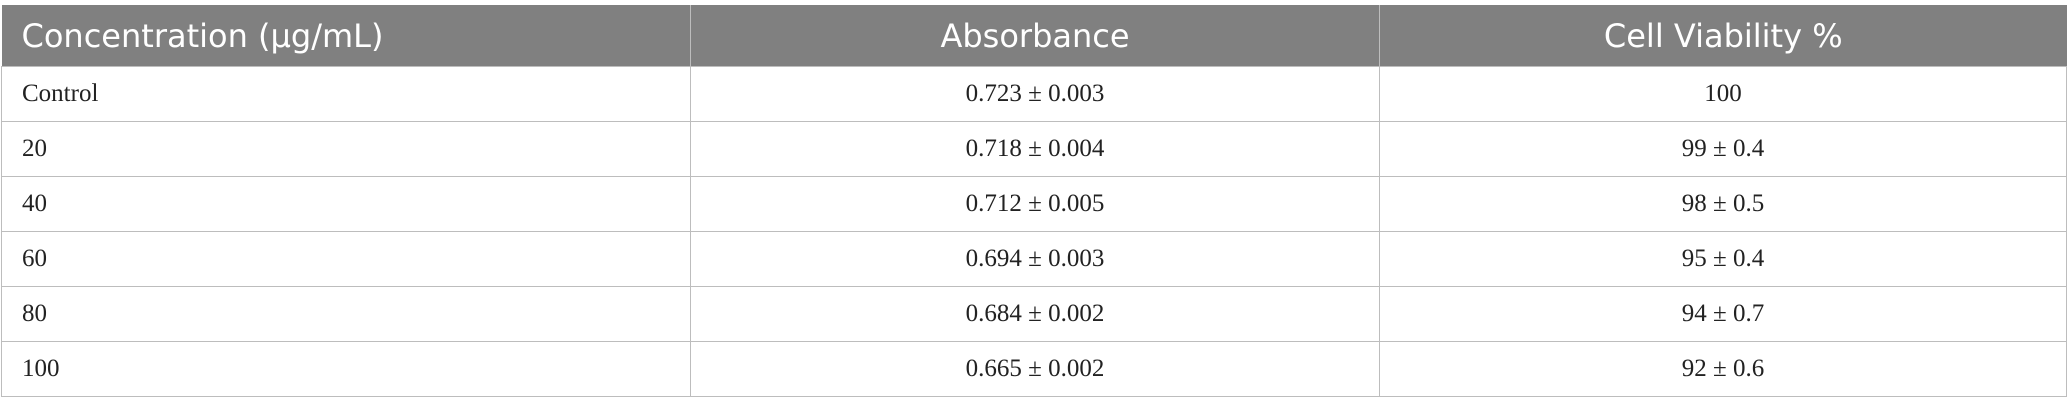  What do you see at coordinates (346, 204) in the screenshot?
I see `table-cell: 40` at bounding box center [346, 204].